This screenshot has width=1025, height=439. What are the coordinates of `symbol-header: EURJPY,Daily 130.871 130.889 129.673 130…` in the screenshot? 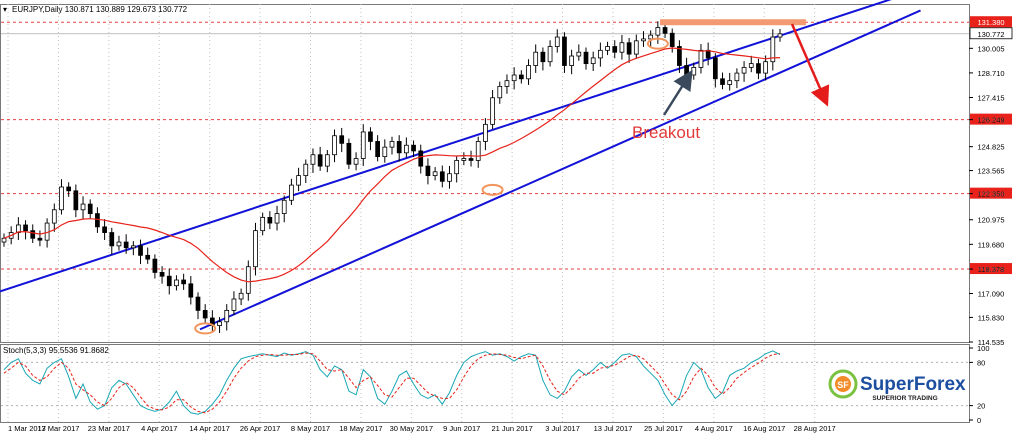 It's located at (100, 9).